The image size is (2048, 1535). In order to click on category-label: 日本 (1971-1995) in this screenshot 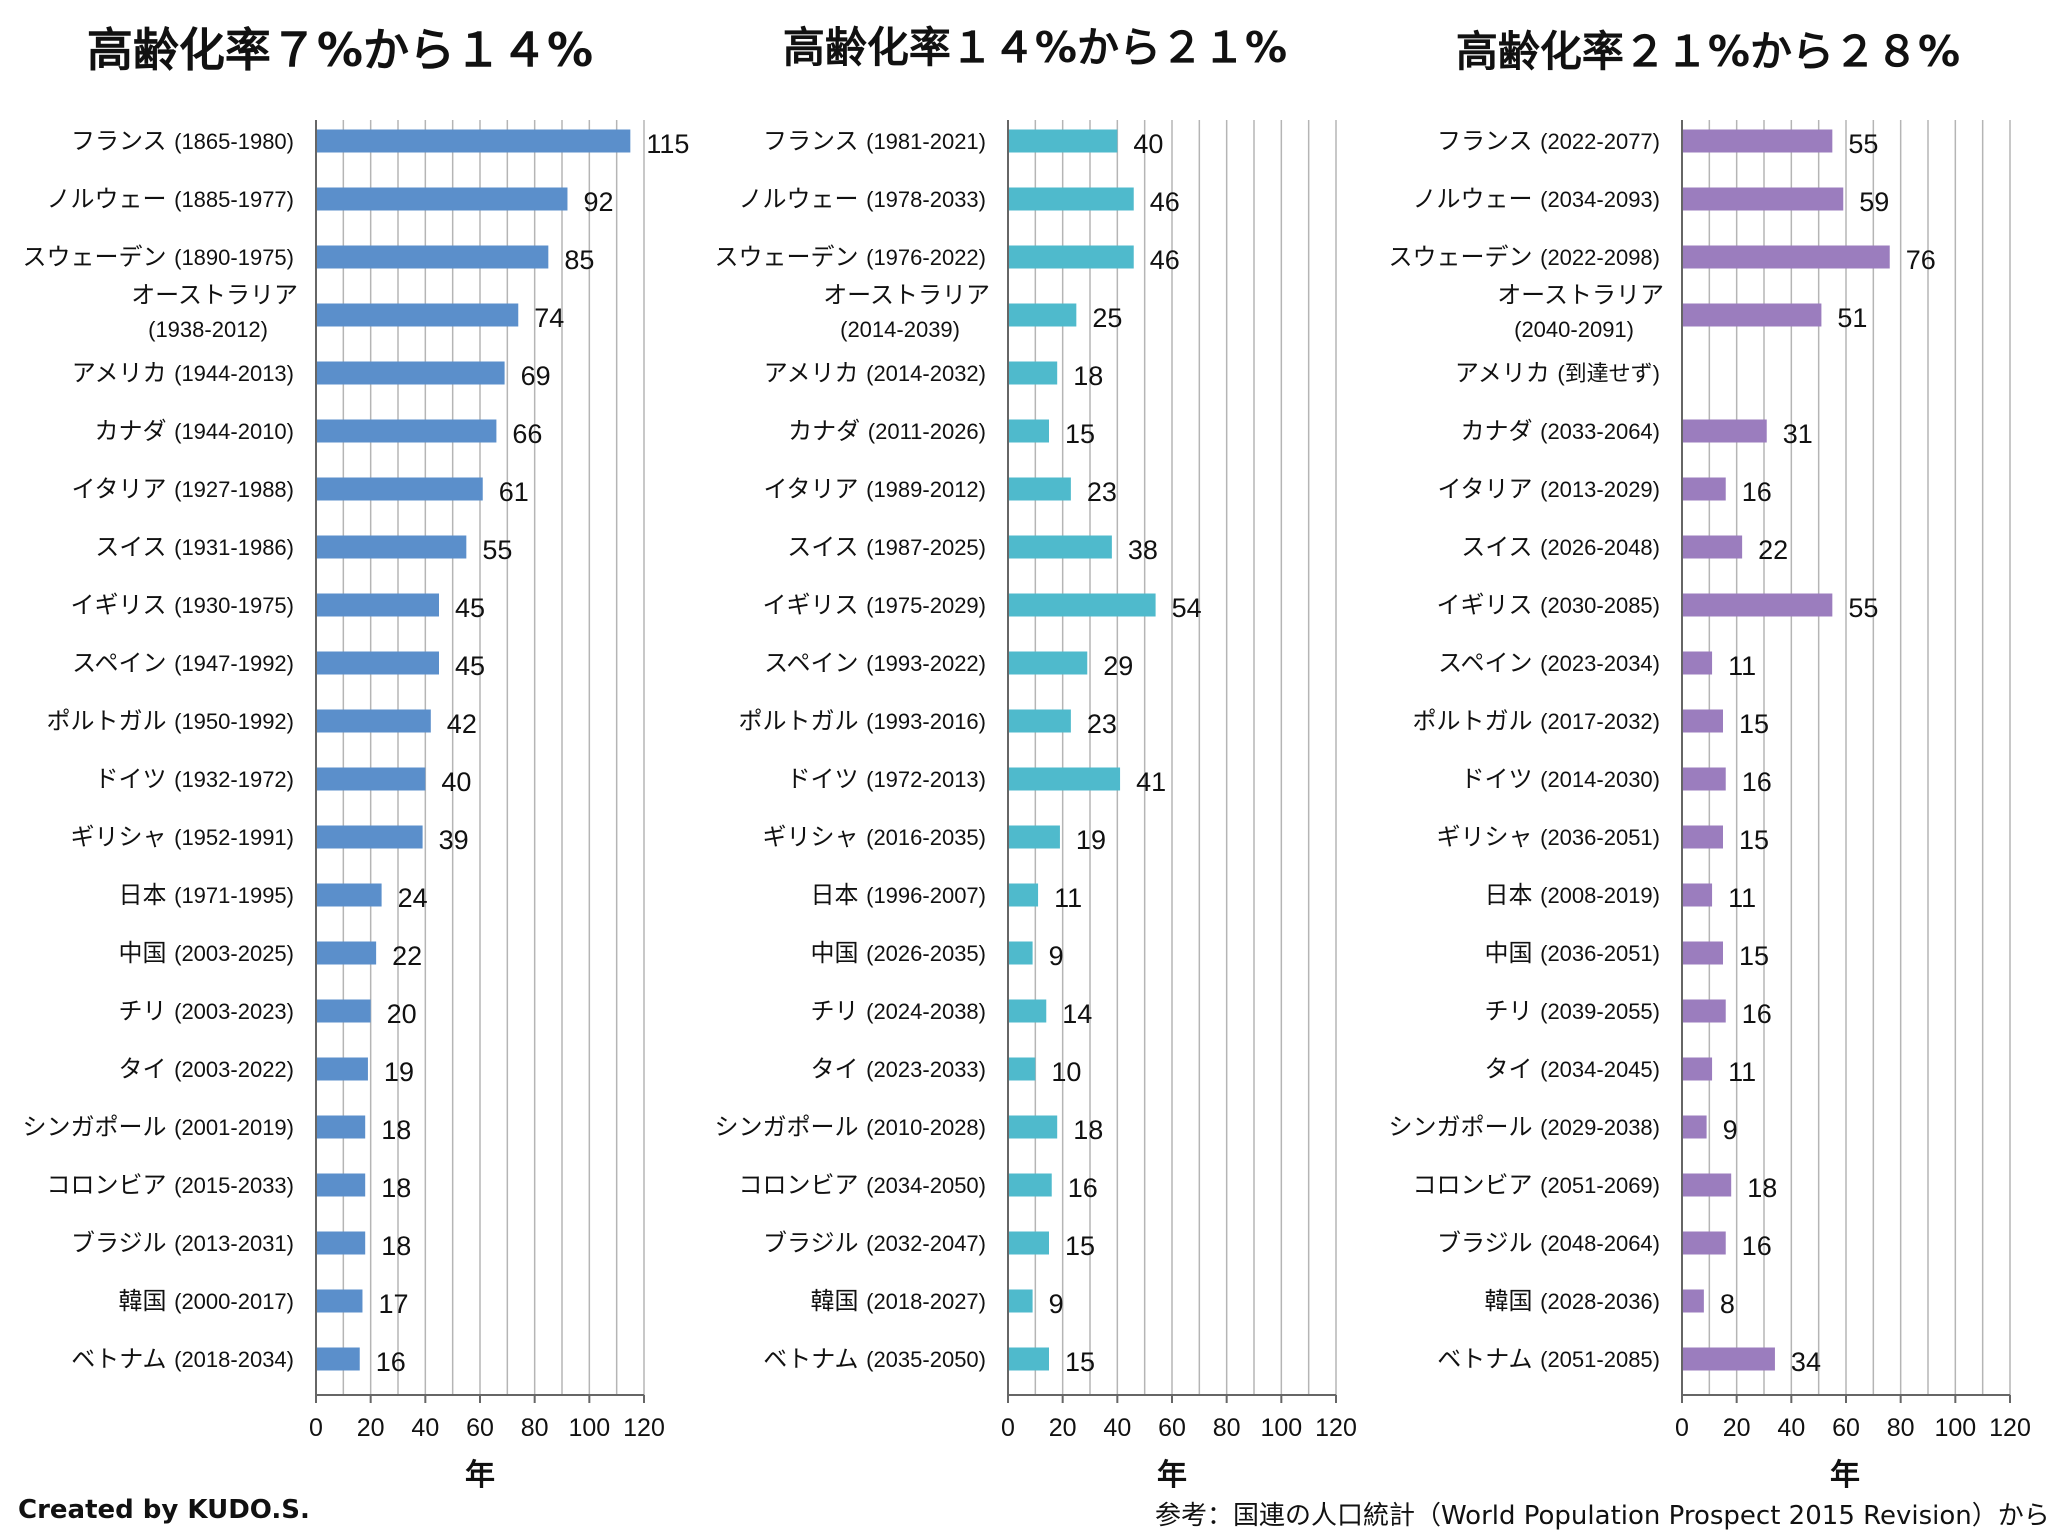, I will do `click(206, 895)`.